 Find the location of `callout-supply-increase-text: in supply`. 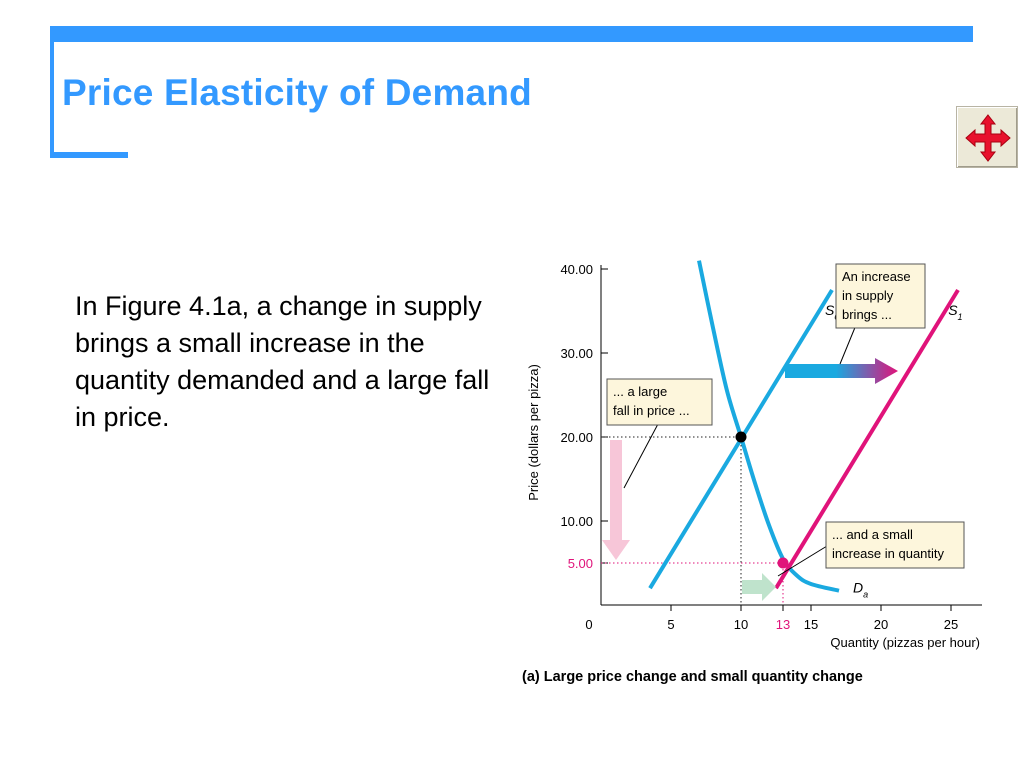

callout-supply-increase-text: in supply is located at coordinates (868, 295).